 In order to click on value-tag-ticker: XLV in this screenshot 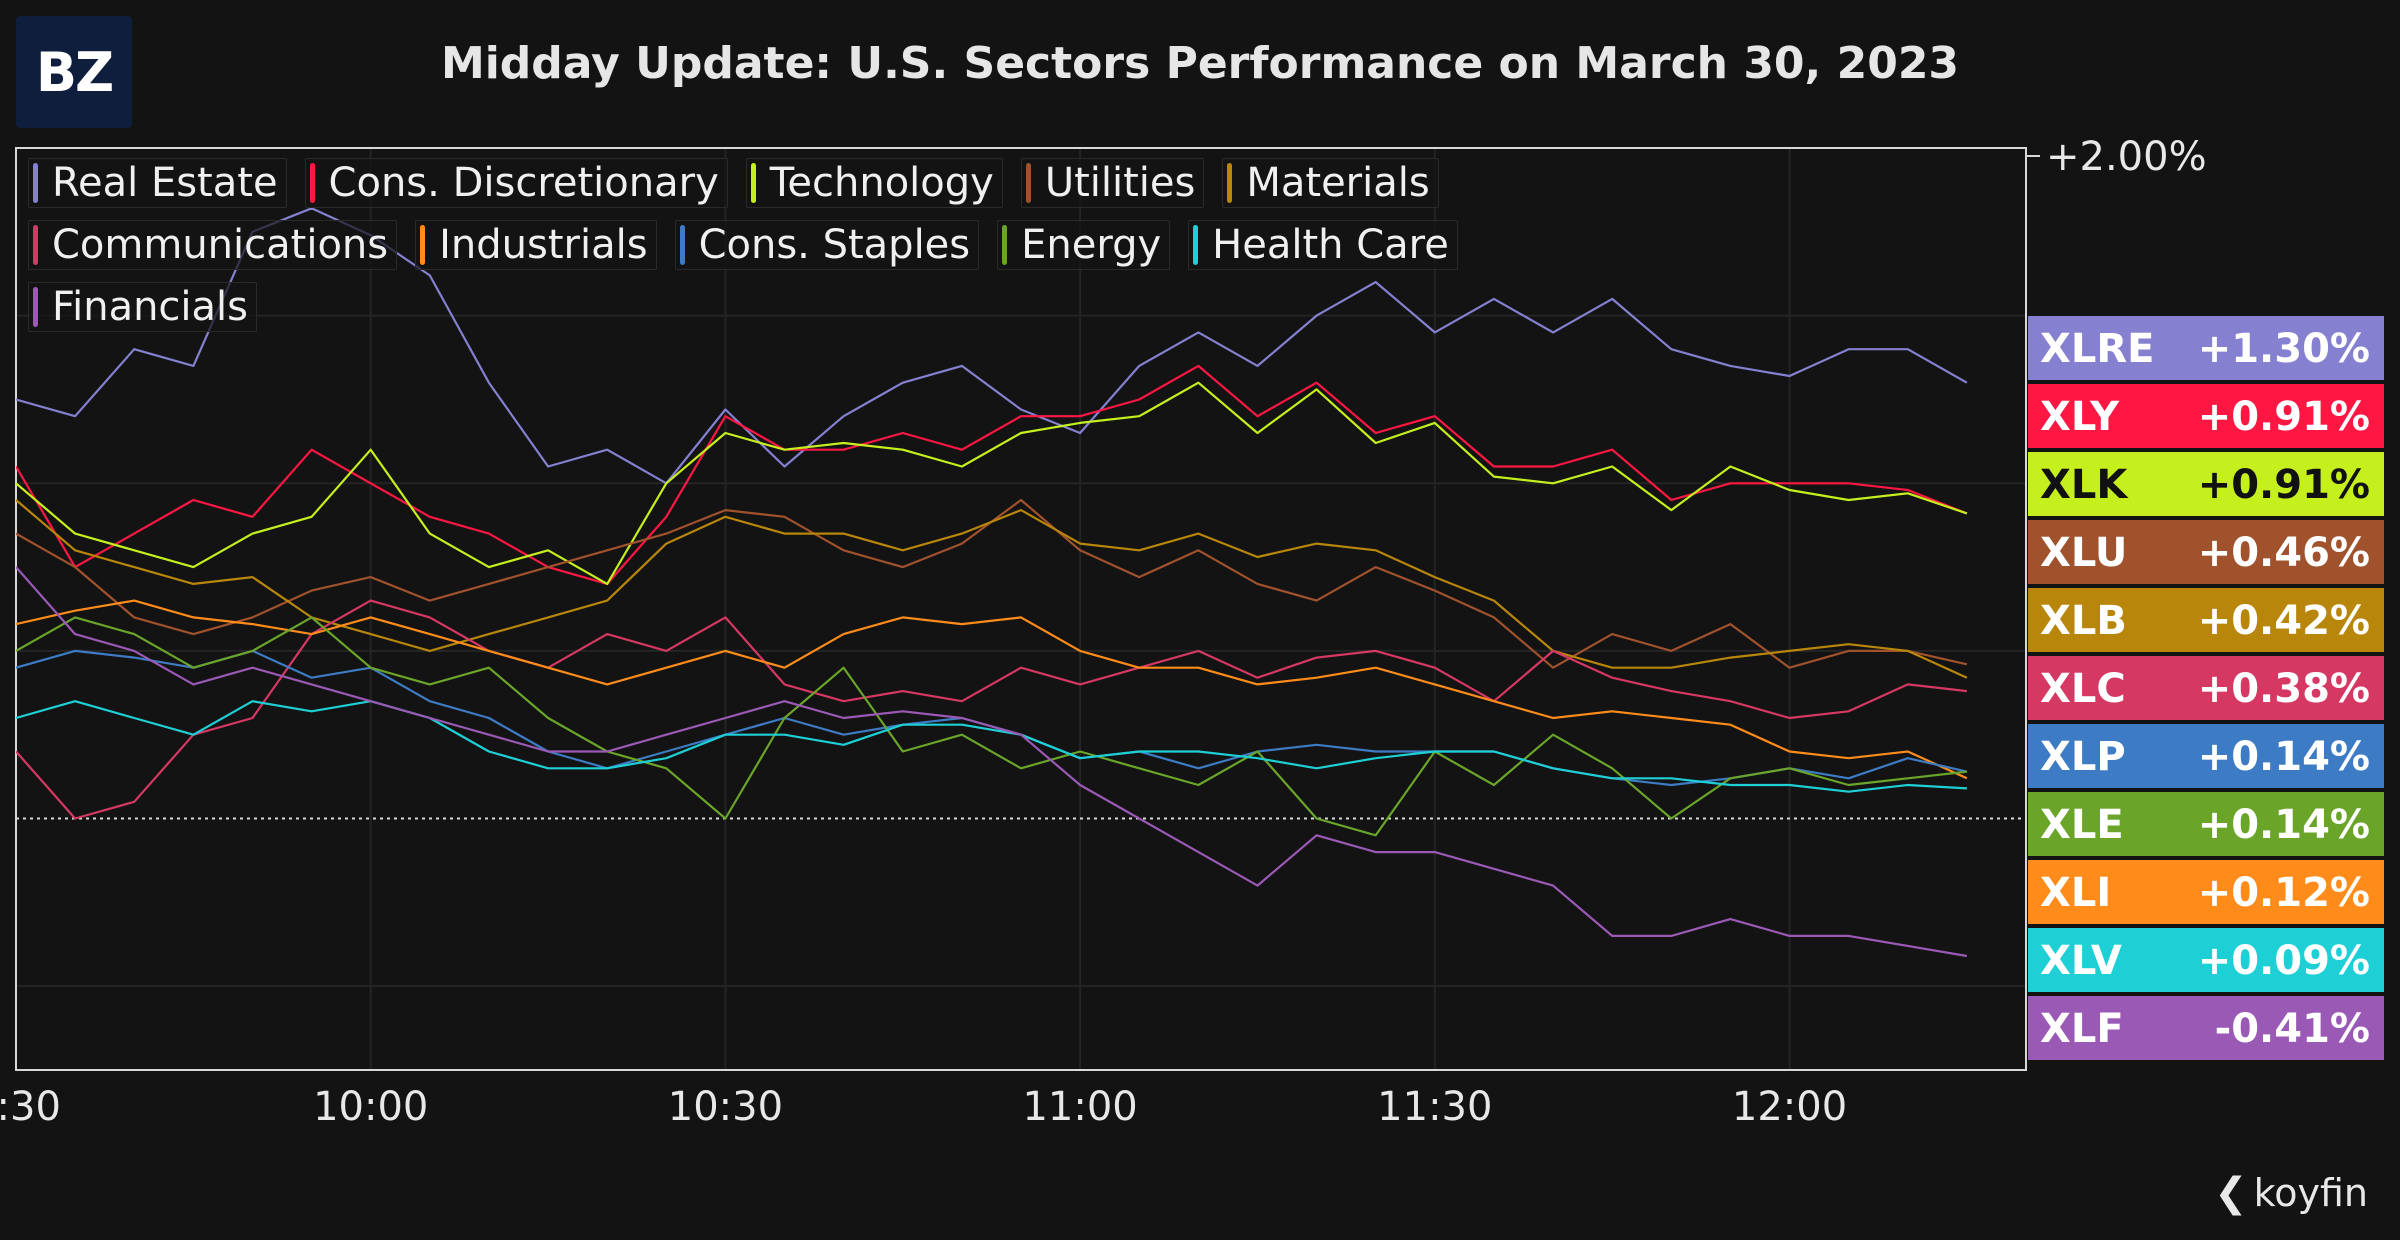, I will do `click(2081, 961)`.